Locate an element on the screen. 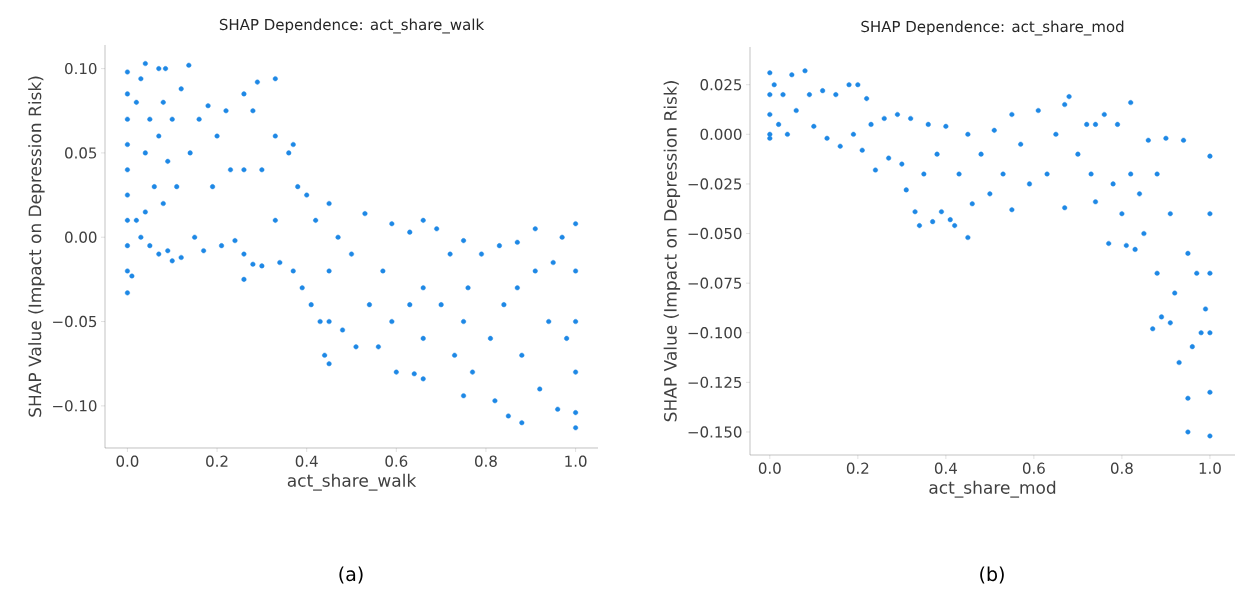 This screenshot has width=1236, height=606. y-tick-label: −0.100 is located at coordinates (715, 333).